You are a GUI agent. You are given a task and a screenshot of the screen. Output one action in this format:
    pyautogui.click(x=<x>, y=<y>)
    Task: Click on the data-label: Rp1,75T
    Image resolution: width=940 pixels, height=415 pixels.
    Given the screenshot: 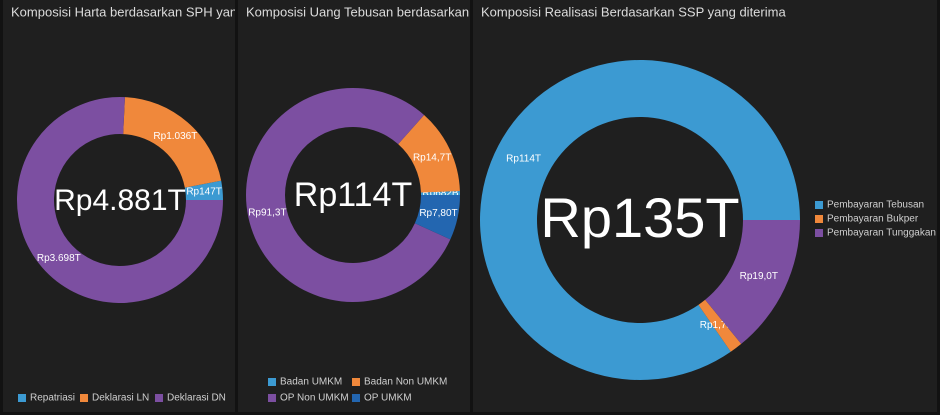 What is the action you would take?
    pyautogui.click(x=719, y=325)
    